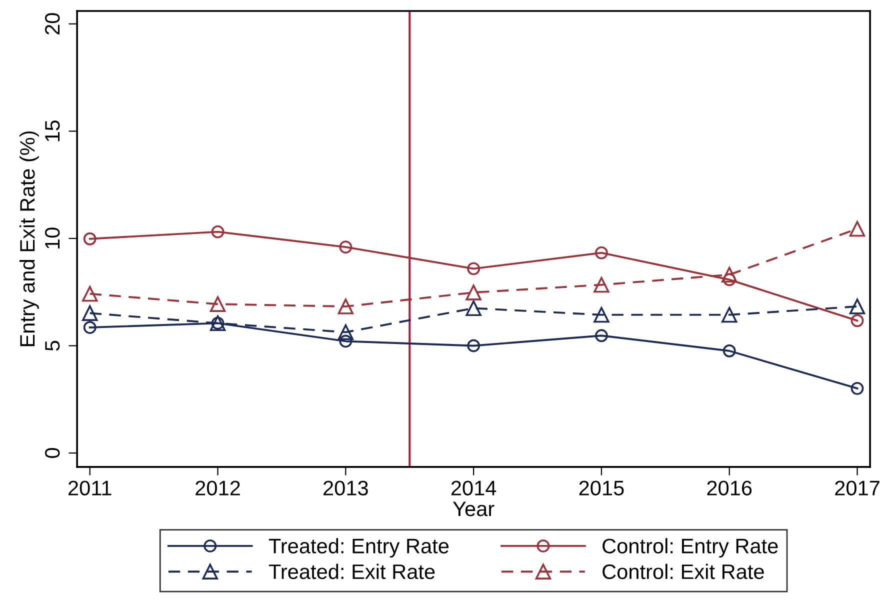  Describe the element at coordinates (358, 548) in the screenshot. I see `legend-label: Treated: Entry Rate` at that location.